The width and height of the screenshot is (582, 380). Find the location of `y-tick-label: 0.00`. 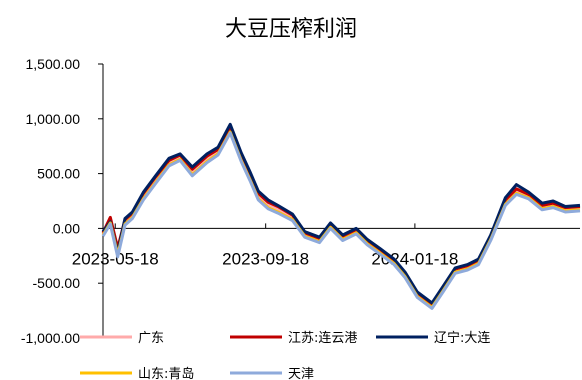

y-tick-label: 0.00 is located at coordinates (66, 228).